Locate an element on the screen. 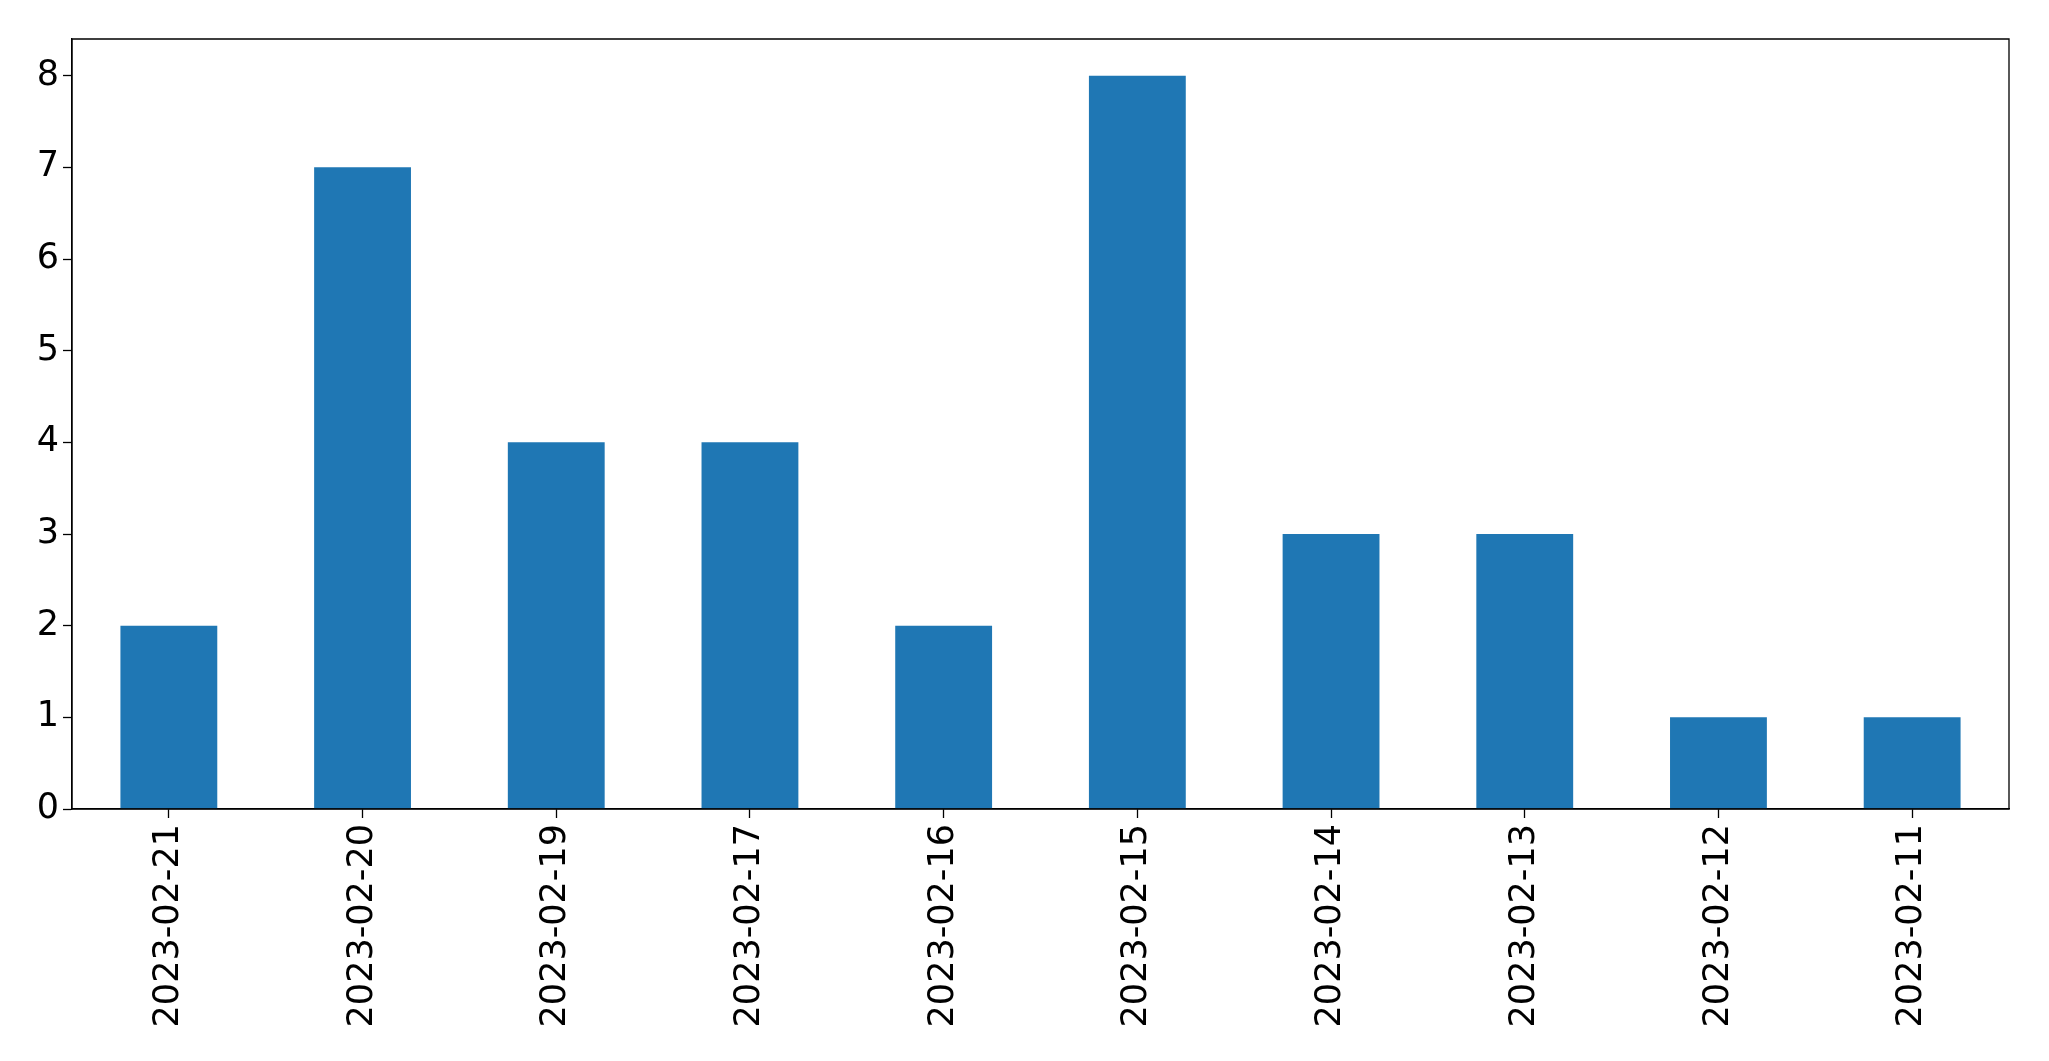  y-tick-label: 3 is located at coordinates (47, 531).